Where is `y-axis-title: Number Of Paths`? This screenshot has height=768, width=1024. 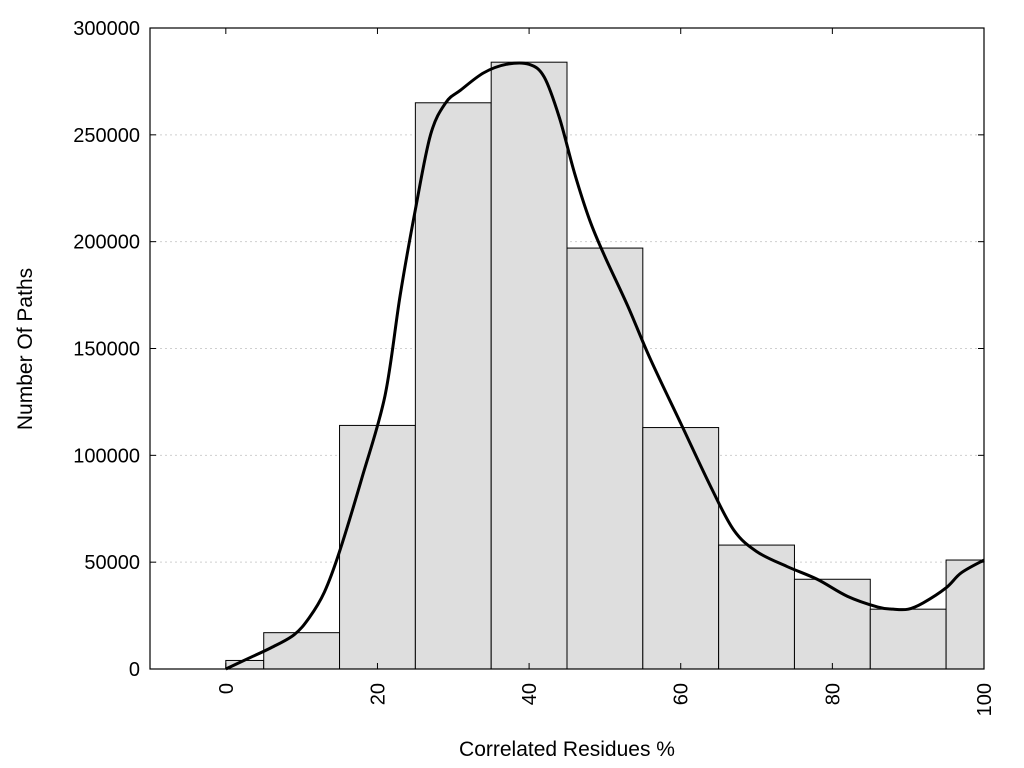 y-axis-title: Number Of Paths is located at coordinates (25, 349).